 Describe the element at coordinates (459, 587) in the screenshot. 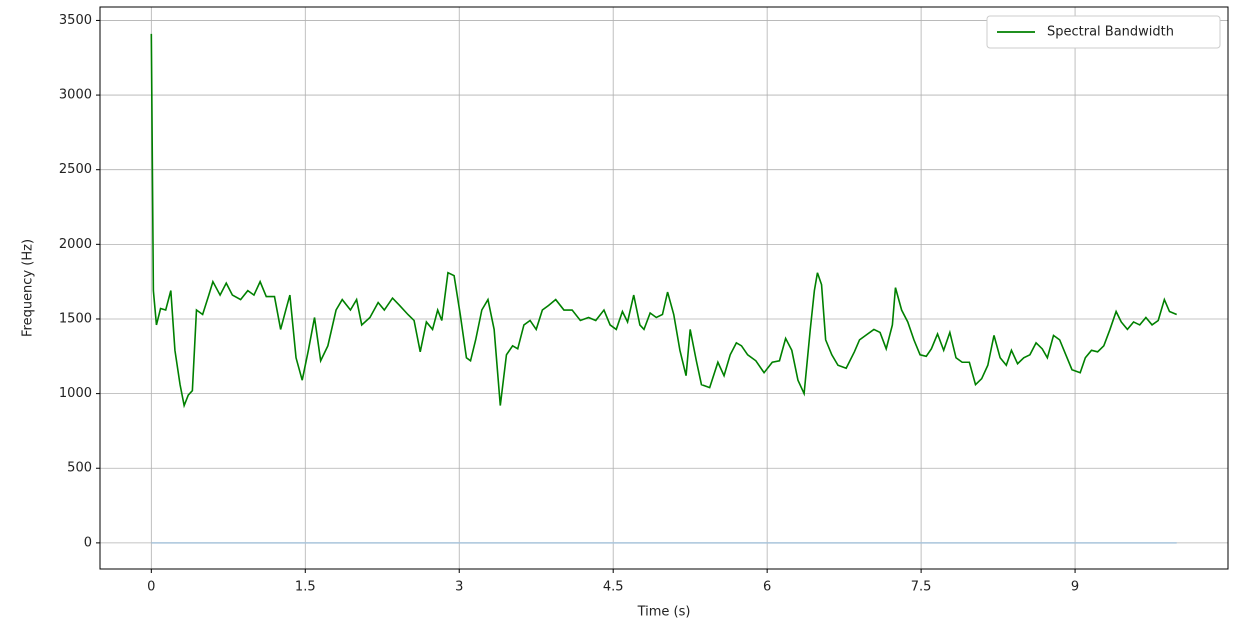

I see `x-tick-label: 3` at that location.